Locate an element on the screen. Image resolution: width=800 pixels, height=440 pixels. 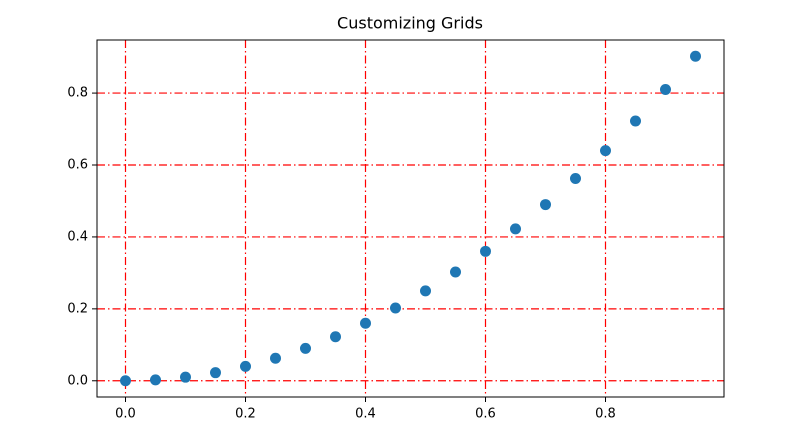
x-tick-label: 0.4 is located at coordinates (365, 414).